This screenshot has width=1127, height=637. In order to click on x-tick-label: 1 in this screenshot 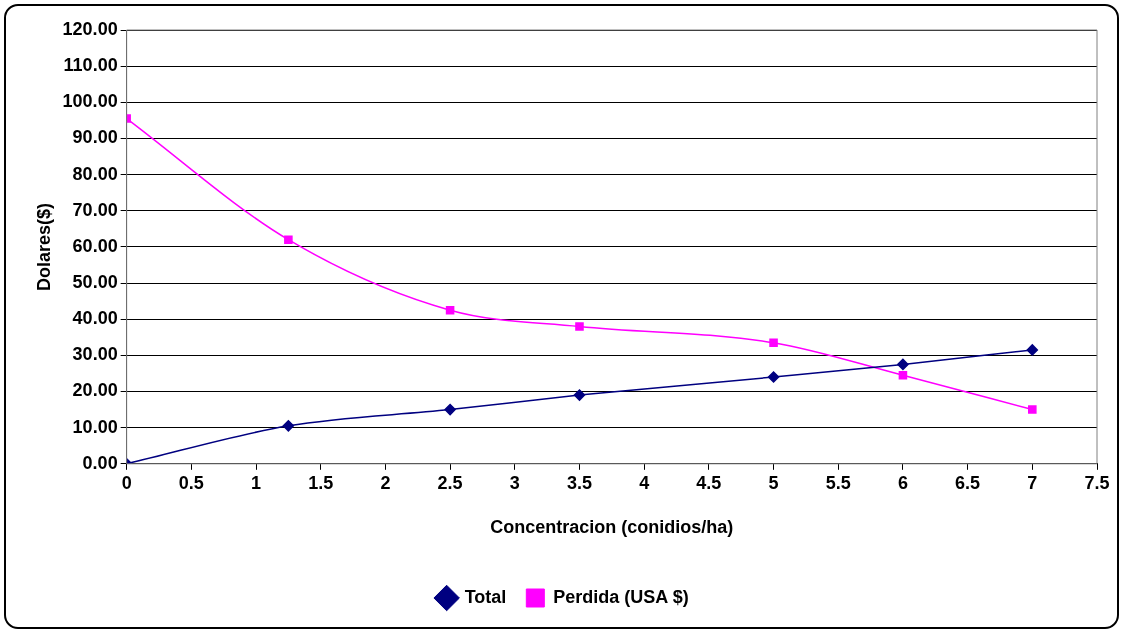, I will do `click(256, 482)`.